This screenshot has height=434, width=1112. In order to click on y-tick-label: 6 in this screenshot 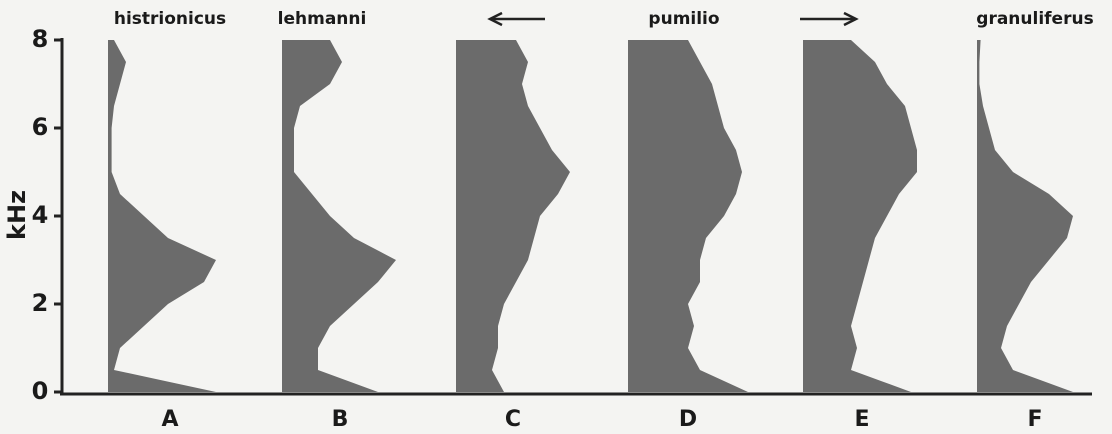, I will do `click(40, 127)`.